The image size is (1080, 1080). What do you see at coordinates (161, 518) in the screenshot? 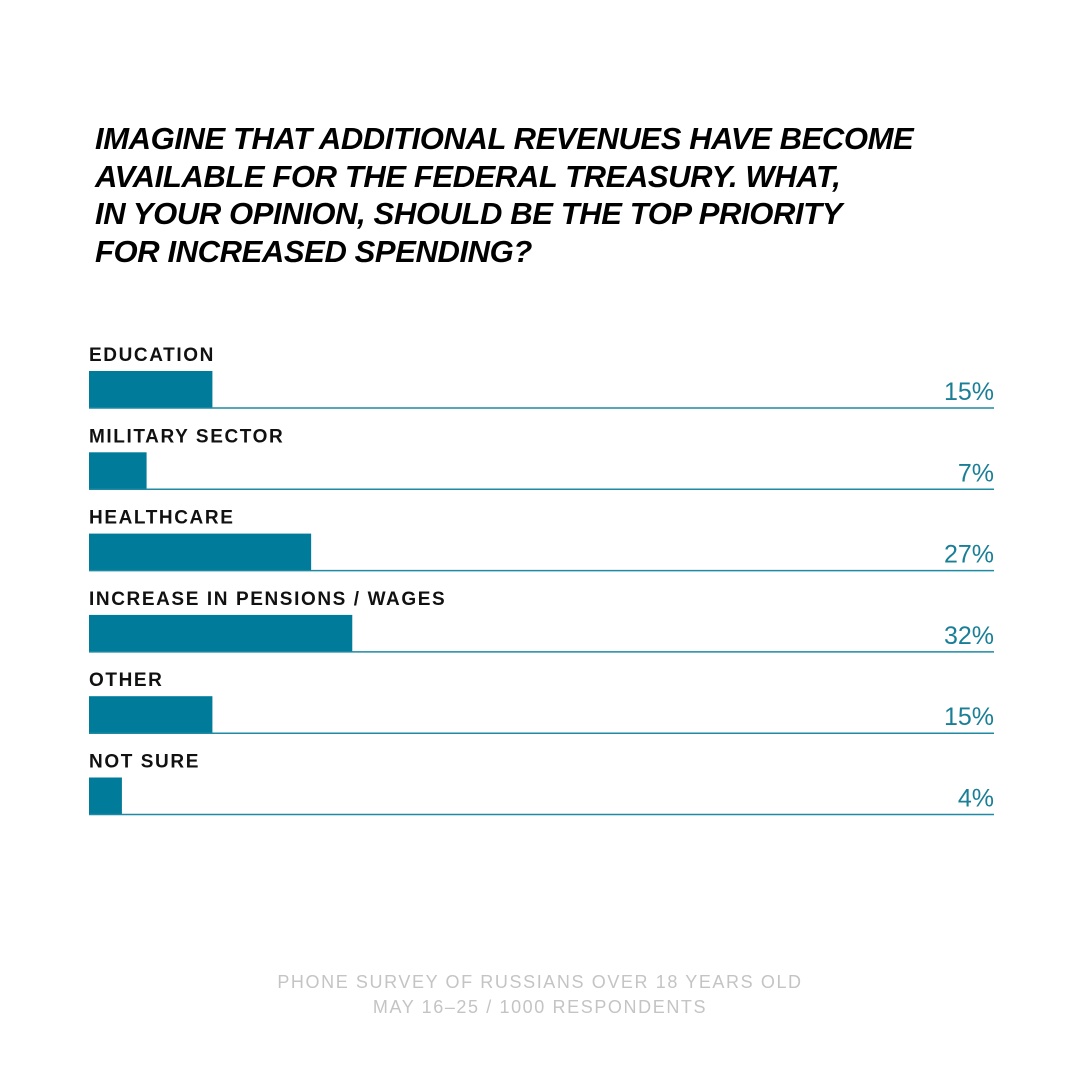
I see `category-label: HEALTHCARE` at bounding box center [161, 518].